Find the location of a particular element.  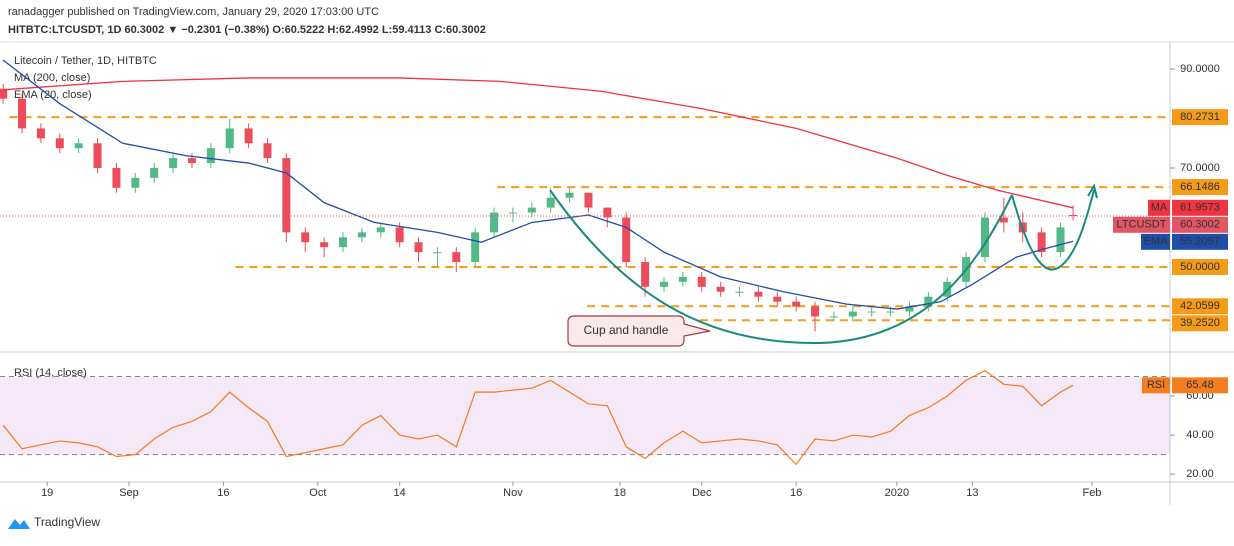

logo-text: TradingView is located at coordinates (67, 522).